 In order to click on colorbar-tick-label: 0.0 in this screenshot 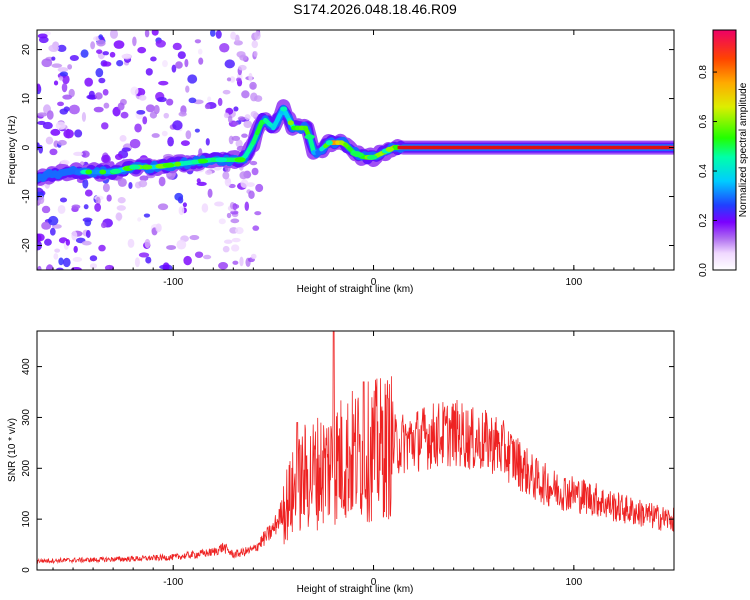, I will do `click(703, 270)`.